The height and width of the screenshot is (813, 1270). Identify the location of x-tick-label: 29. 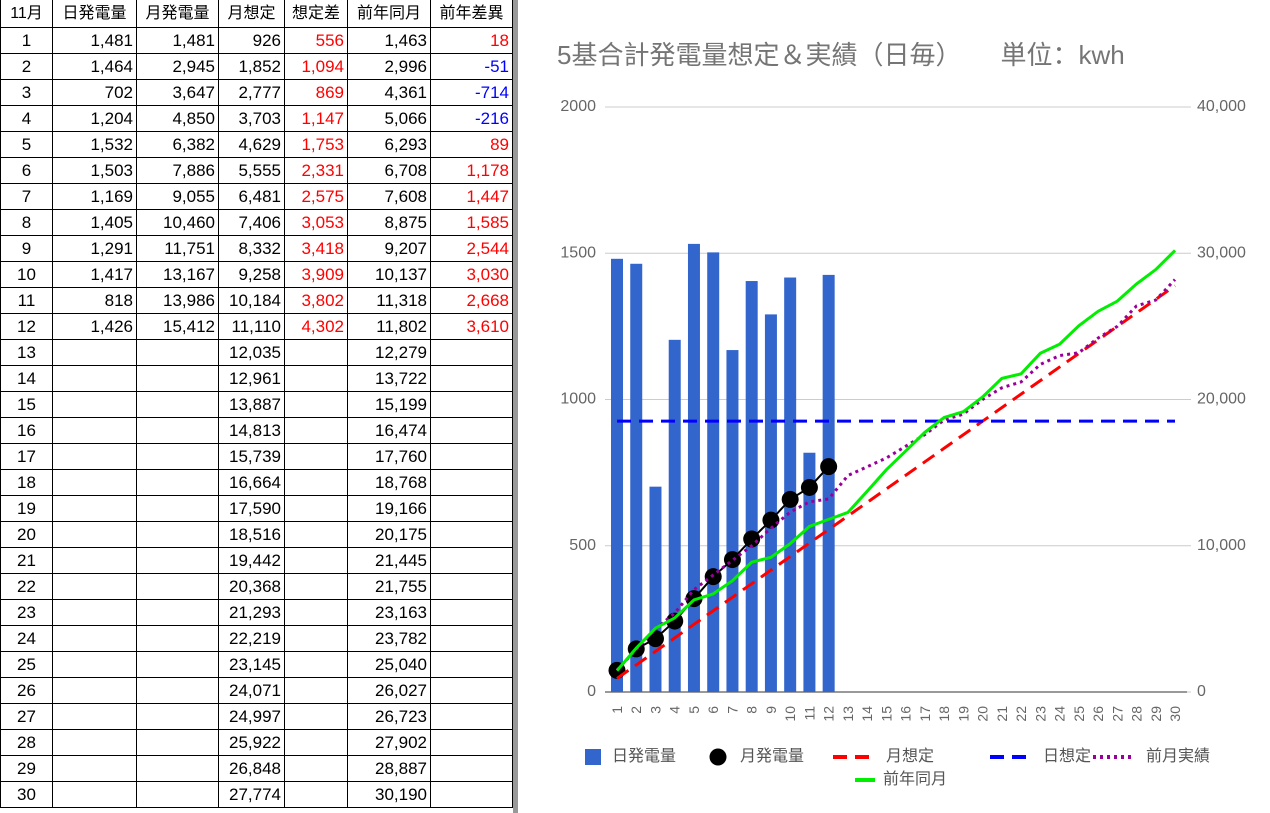
(1156, 714).